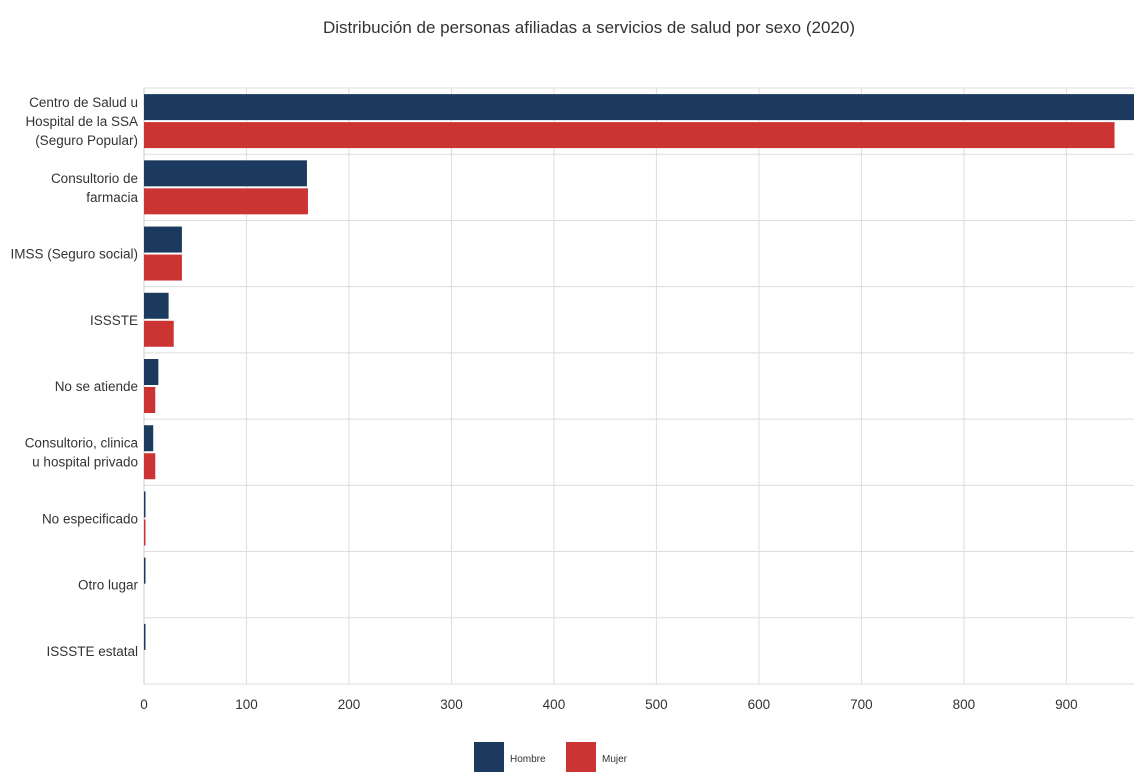 The width and height of the screenshot is (1134, 772). Describe the element at coordinates (964, 704) in the screenshot. I see `x-tick-label: 800` at that location.